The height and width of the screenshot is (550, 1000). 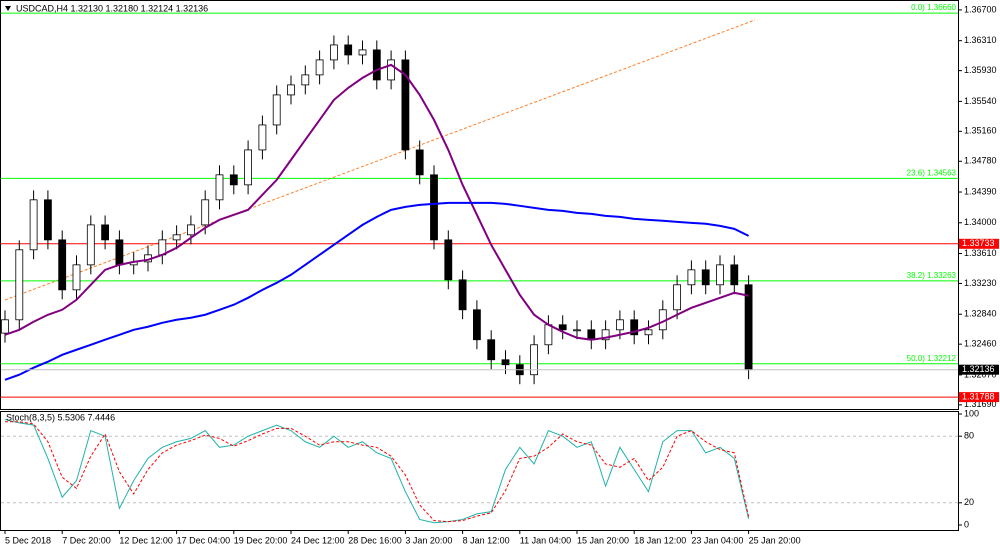 I want to click on x-tick-label: 11 Jan 04:00, so click(x=545, y=540).